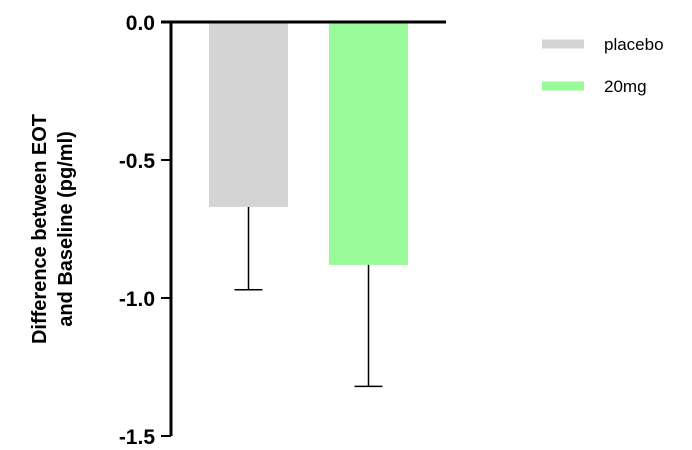  I want to click on bar-20mg, so click(368, 143).